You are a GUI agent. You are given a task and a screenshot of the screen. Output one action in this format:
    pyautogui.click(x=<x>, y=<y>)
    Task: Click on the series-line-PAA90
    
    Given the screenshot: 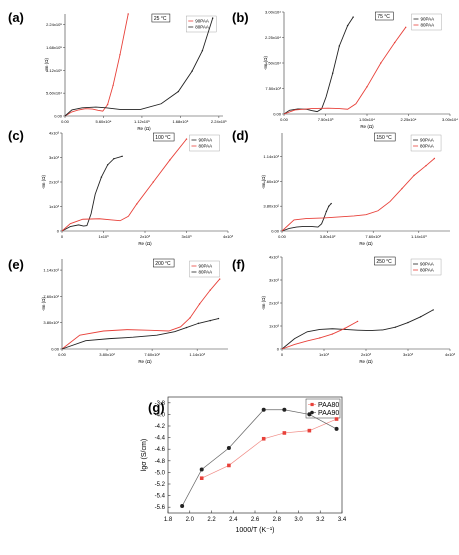 What is the action you would take?
    pyautogui.click(x=259, y=458)
    